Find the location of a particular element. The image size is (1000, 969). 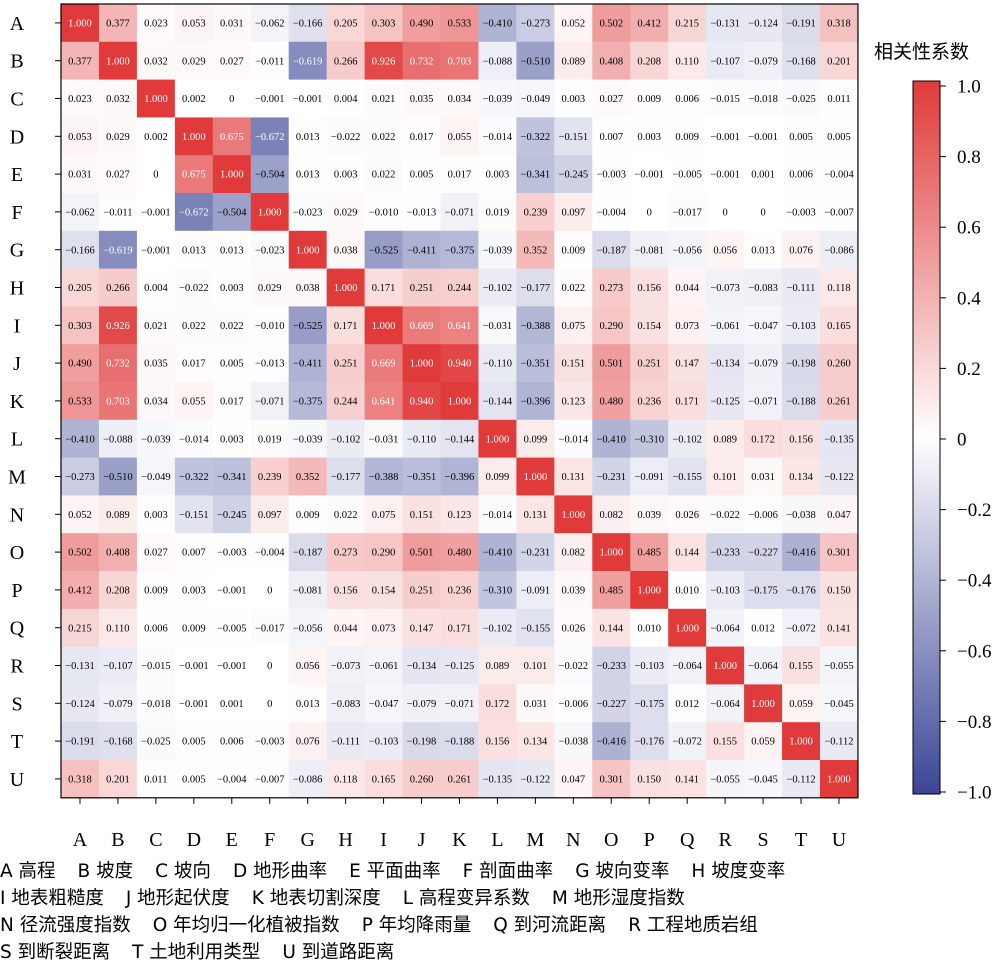

colorbar-tick-label: 0.2 is located at coordinates (969, 369).